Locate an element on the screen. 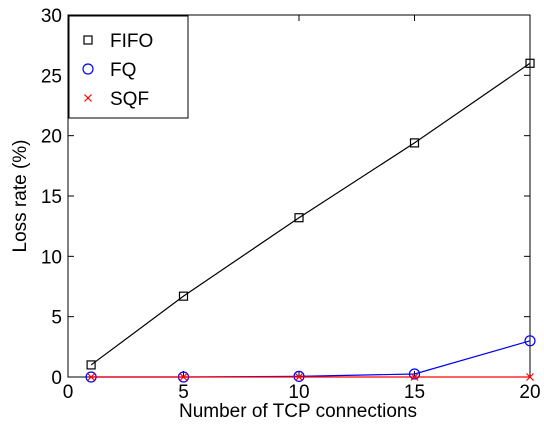 The height and width of the screenshot is (428, 544). legend-box is located at coordinates (128, 67).